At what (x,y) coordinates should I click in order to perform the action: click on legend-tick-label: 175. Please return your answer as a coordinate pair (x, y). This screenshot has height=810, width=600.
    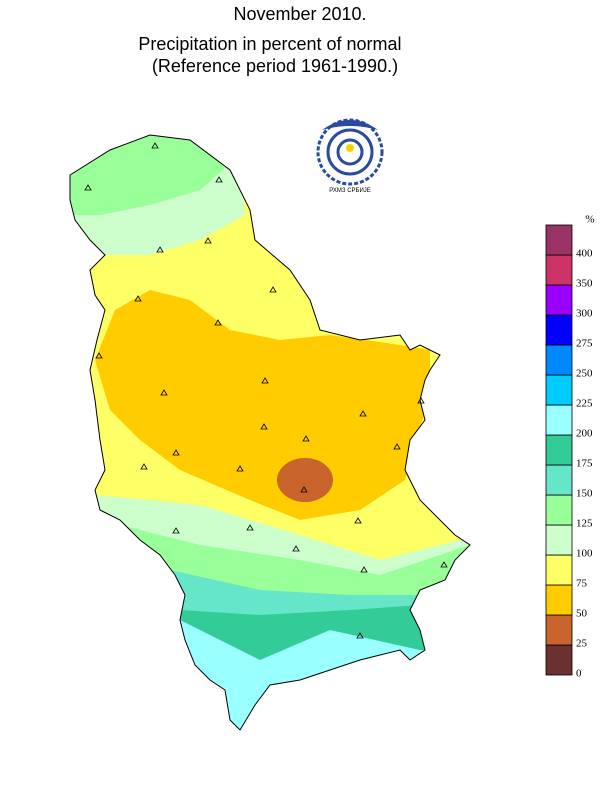
    Looking at the image, I should click on (584, 464).